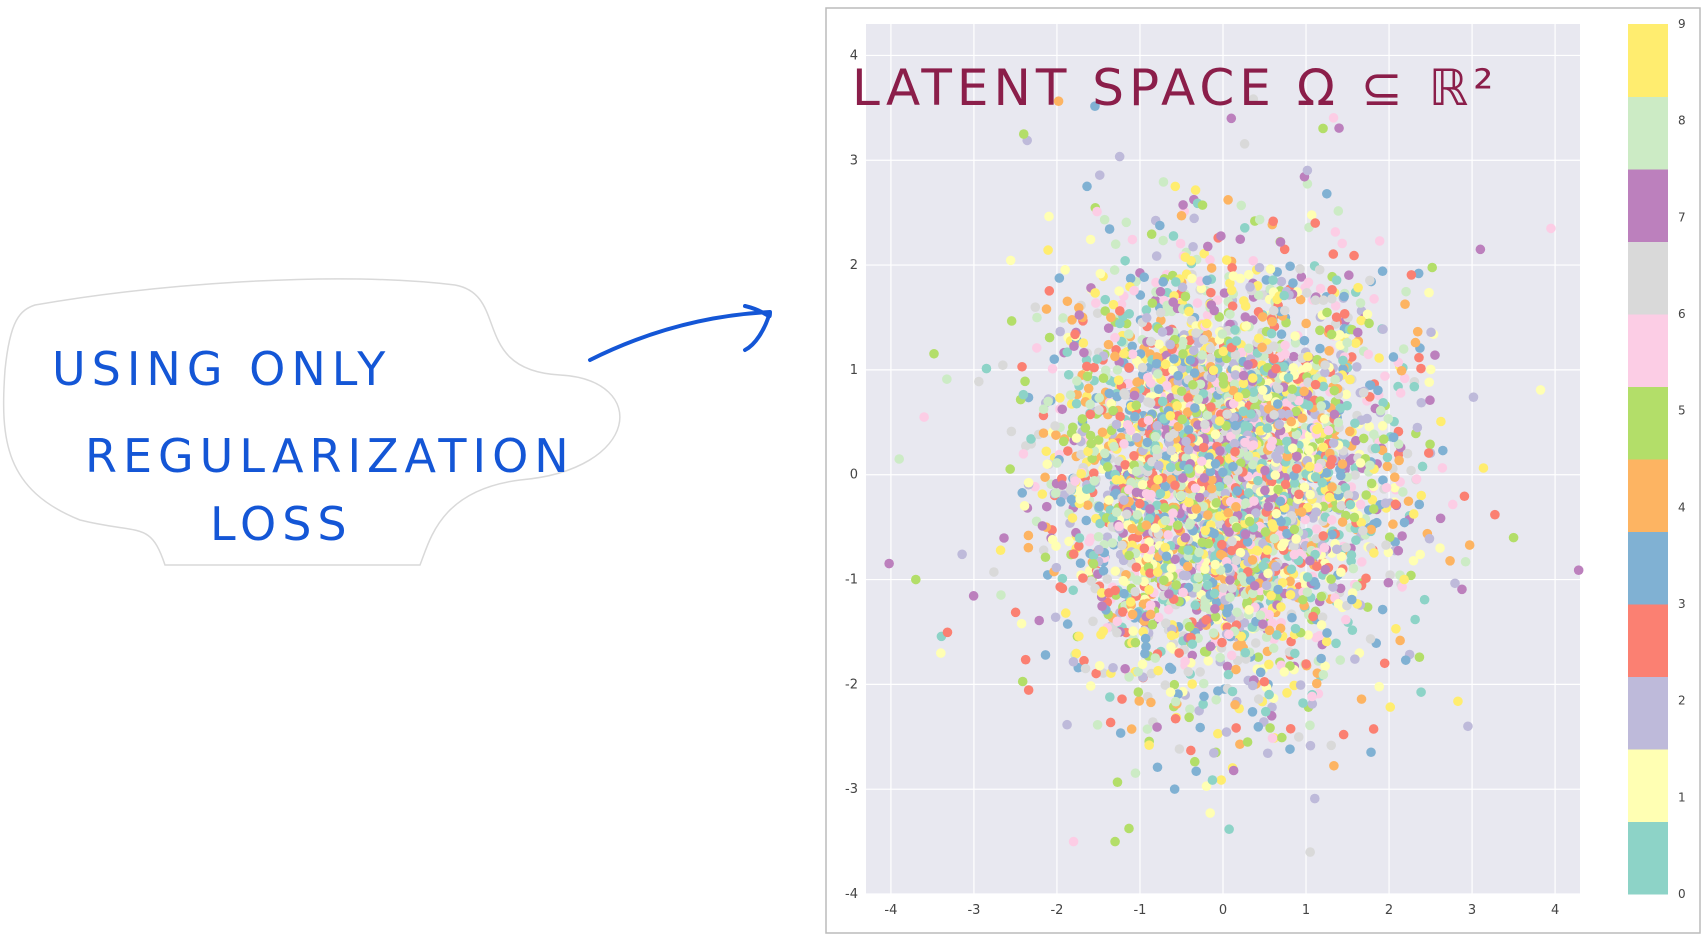  Describe the element at coordinates (330, 456) in the screenshot. I see `annotation-line-2: REGULARIZATION` at that location.